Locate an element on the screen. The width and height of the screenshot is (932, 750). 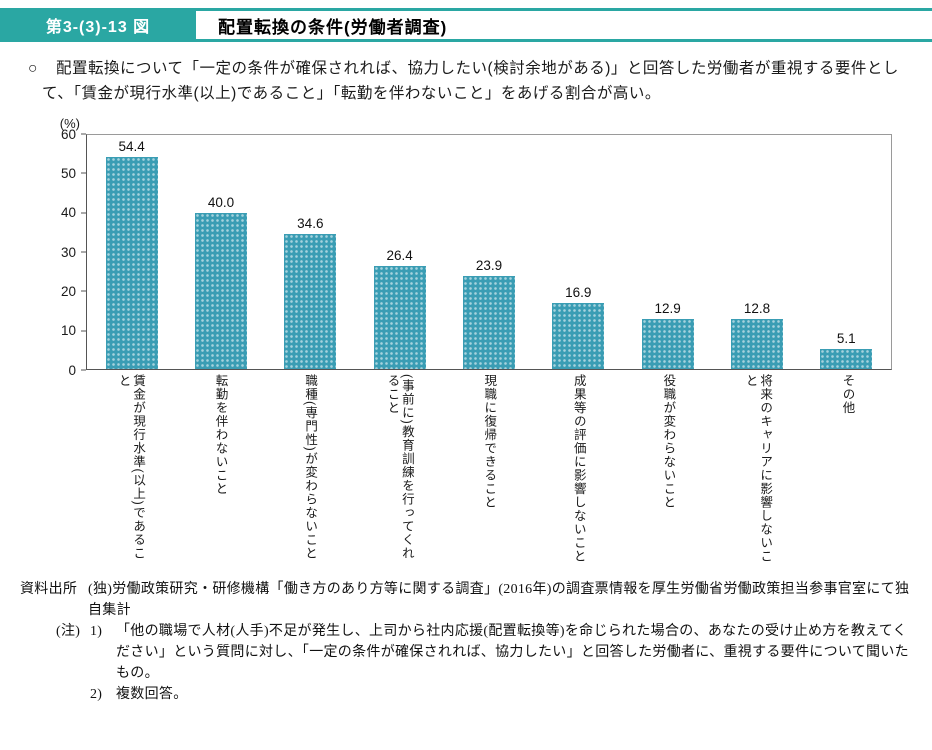
category-label: 役職が変わらないこと is located at coordinates (668, 471).